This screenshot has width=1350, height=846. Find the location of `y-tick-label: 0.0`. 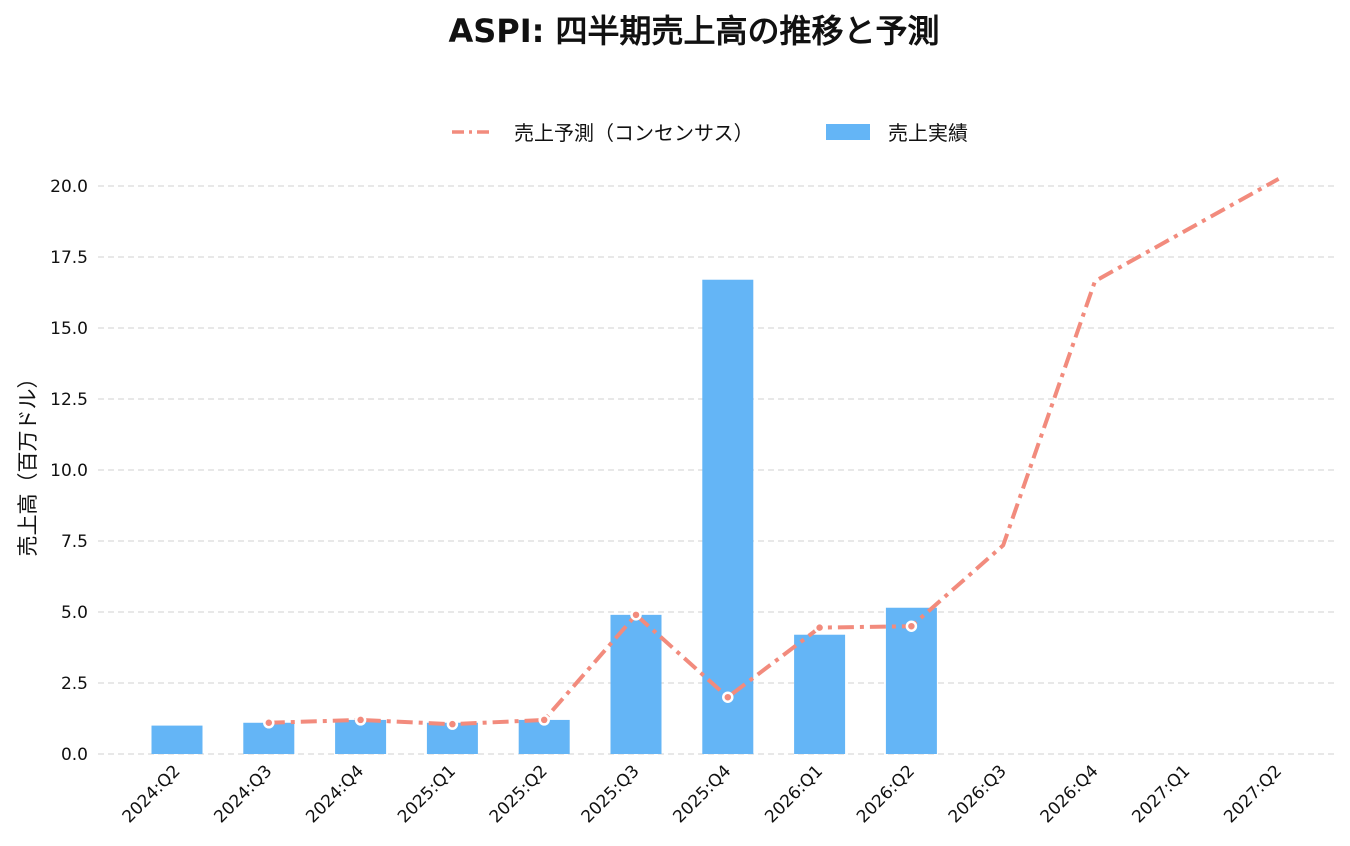

y-tick-label: 0.0 is located at coordinates (74, 755).